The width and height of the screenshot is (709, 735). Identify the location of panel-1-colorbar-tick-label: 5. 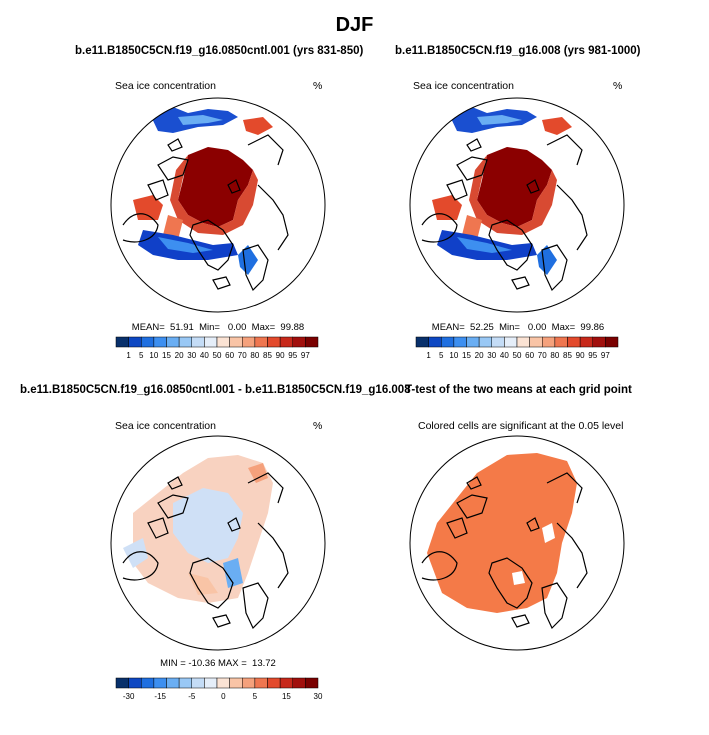
(141, 355).